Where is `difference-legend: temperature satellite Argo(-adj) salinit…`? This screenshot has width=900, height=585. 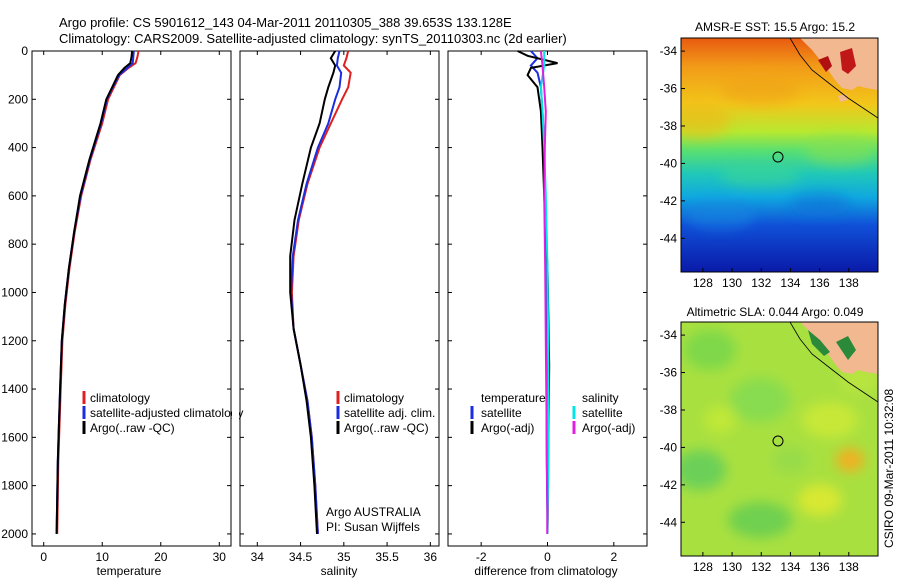
difference-legend: temperature satellite Argo(-adj) salinit… is located at coordinates (552, 413).